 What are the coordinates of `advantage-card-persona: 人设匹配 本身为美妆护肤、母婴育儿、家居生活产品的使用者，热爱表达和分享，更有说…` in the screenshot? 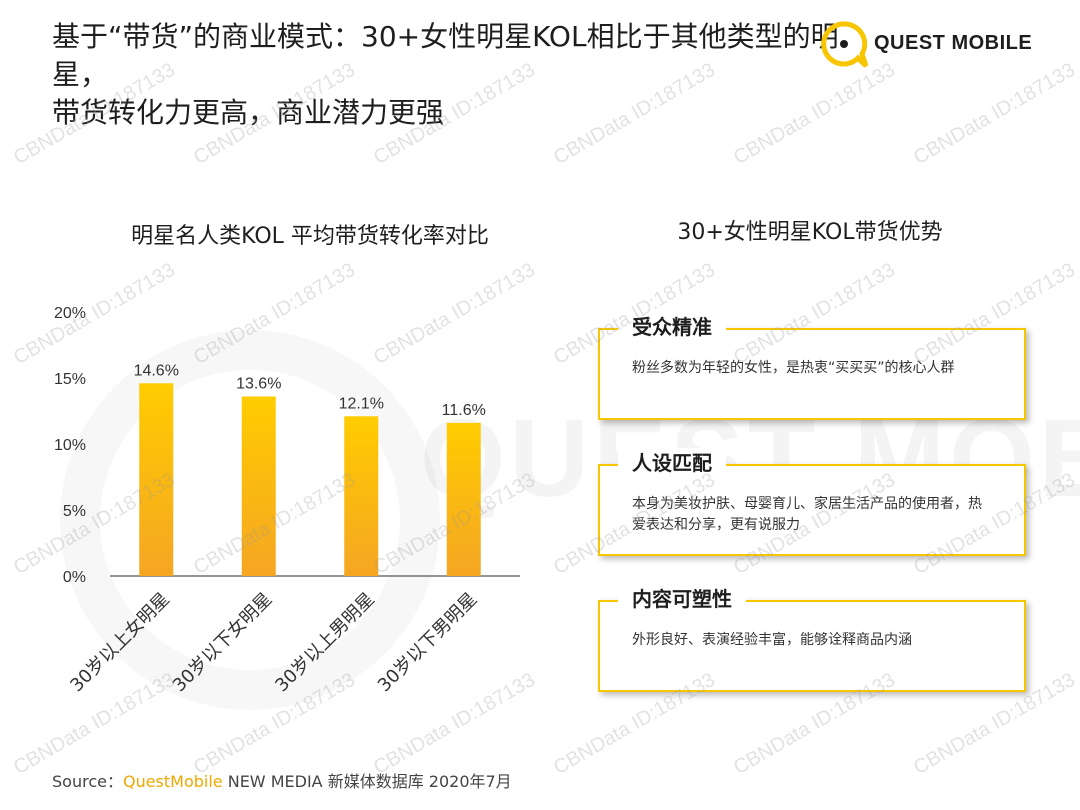 It's located at (812, 502).